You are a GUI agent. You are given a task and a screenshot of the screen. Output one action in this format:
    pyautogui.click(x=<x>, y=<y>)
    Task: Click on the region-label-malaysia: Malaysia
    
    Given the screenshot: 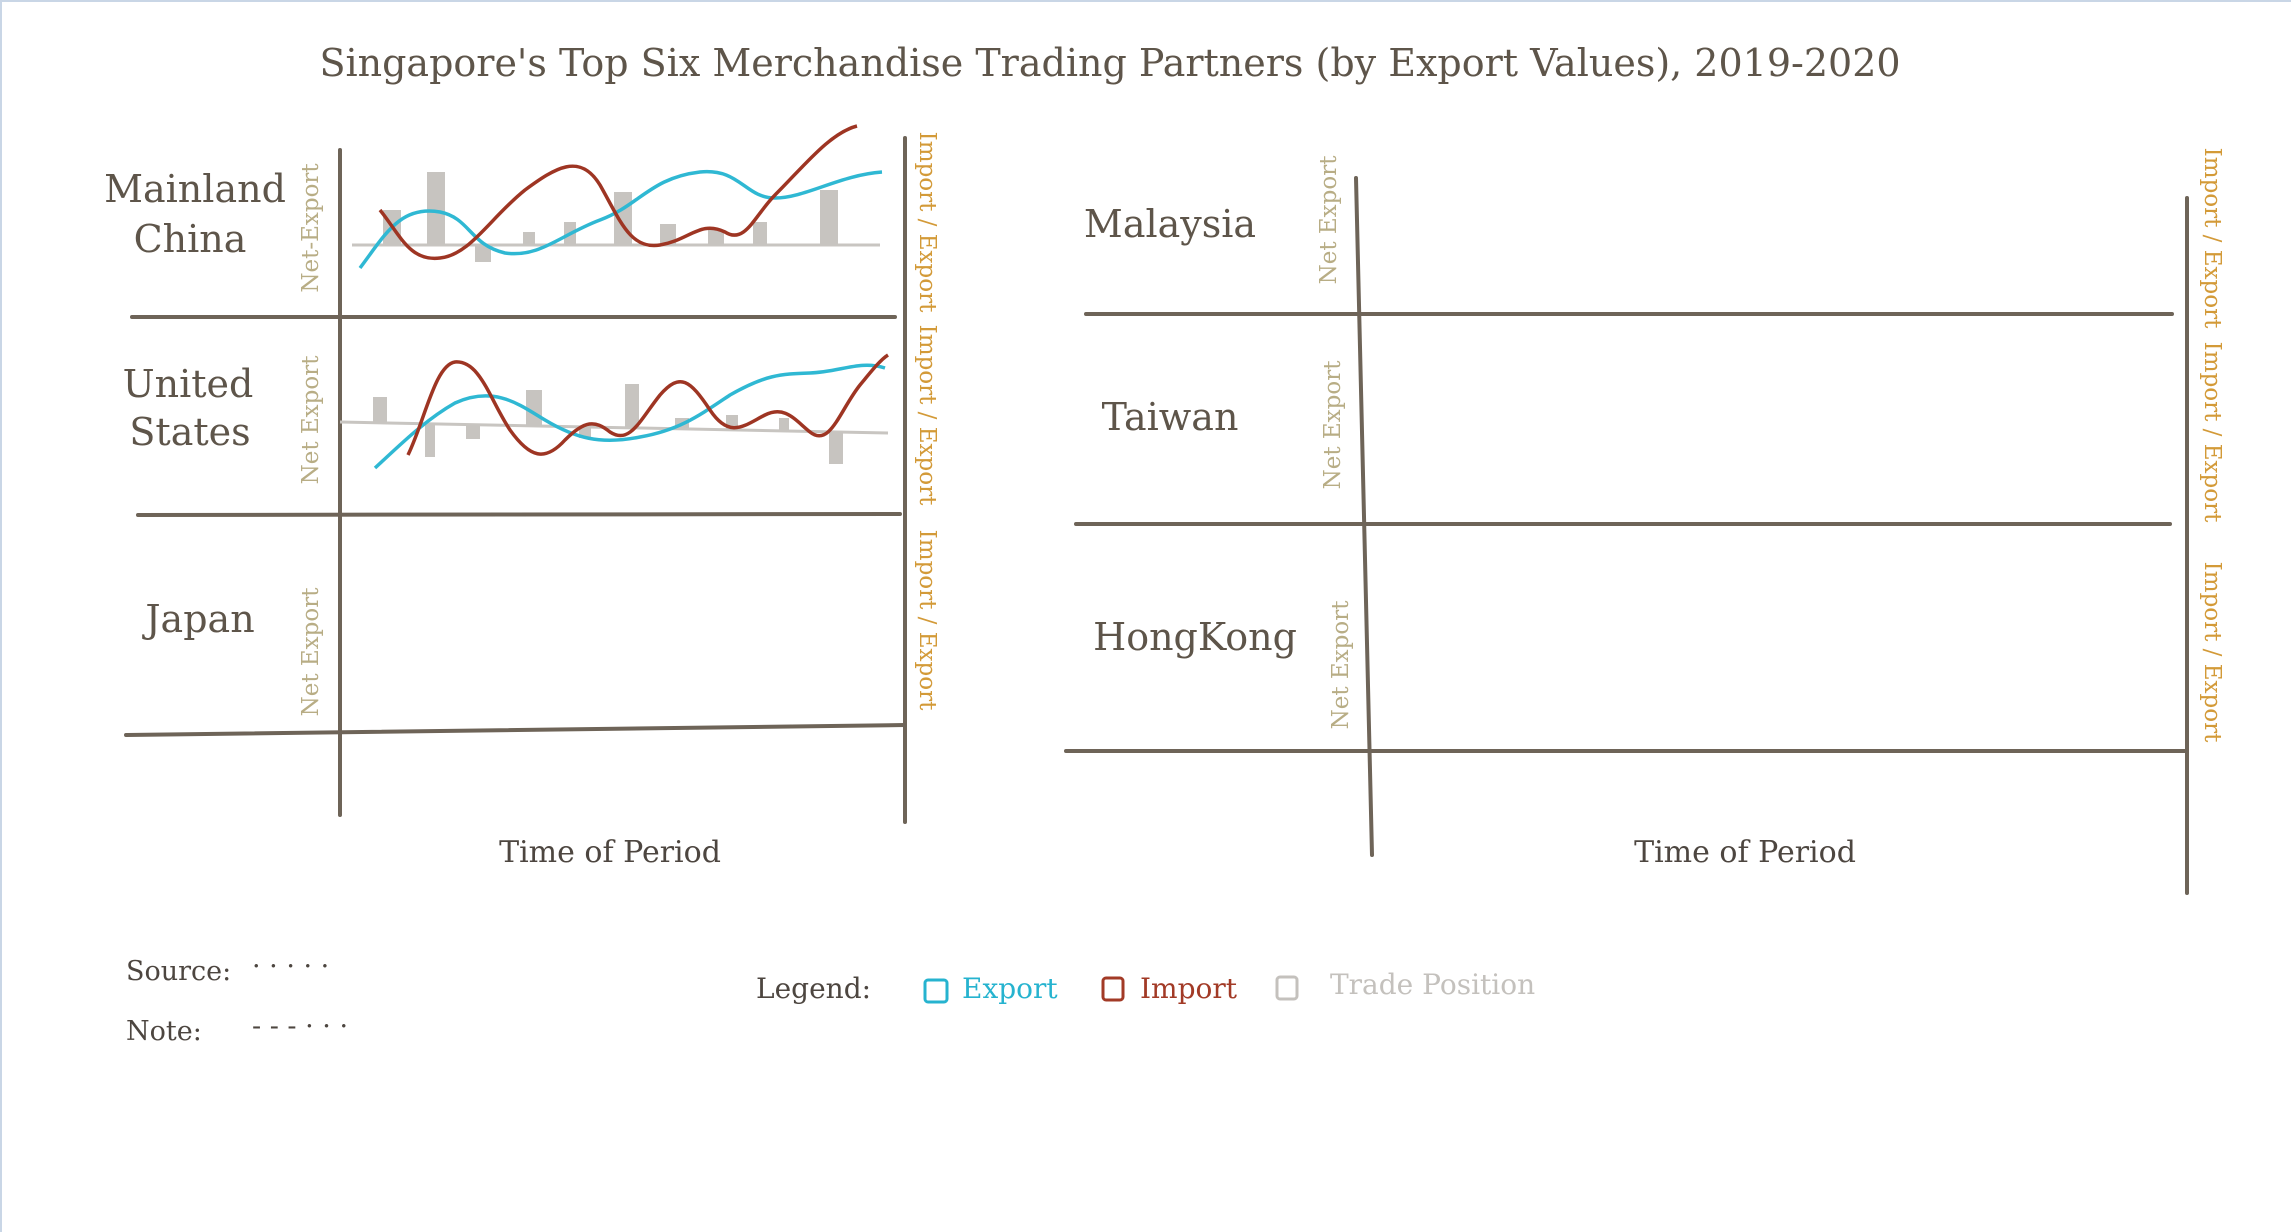 What is the action you would take?
    pyautogui.click(x=1170, y=224)
    